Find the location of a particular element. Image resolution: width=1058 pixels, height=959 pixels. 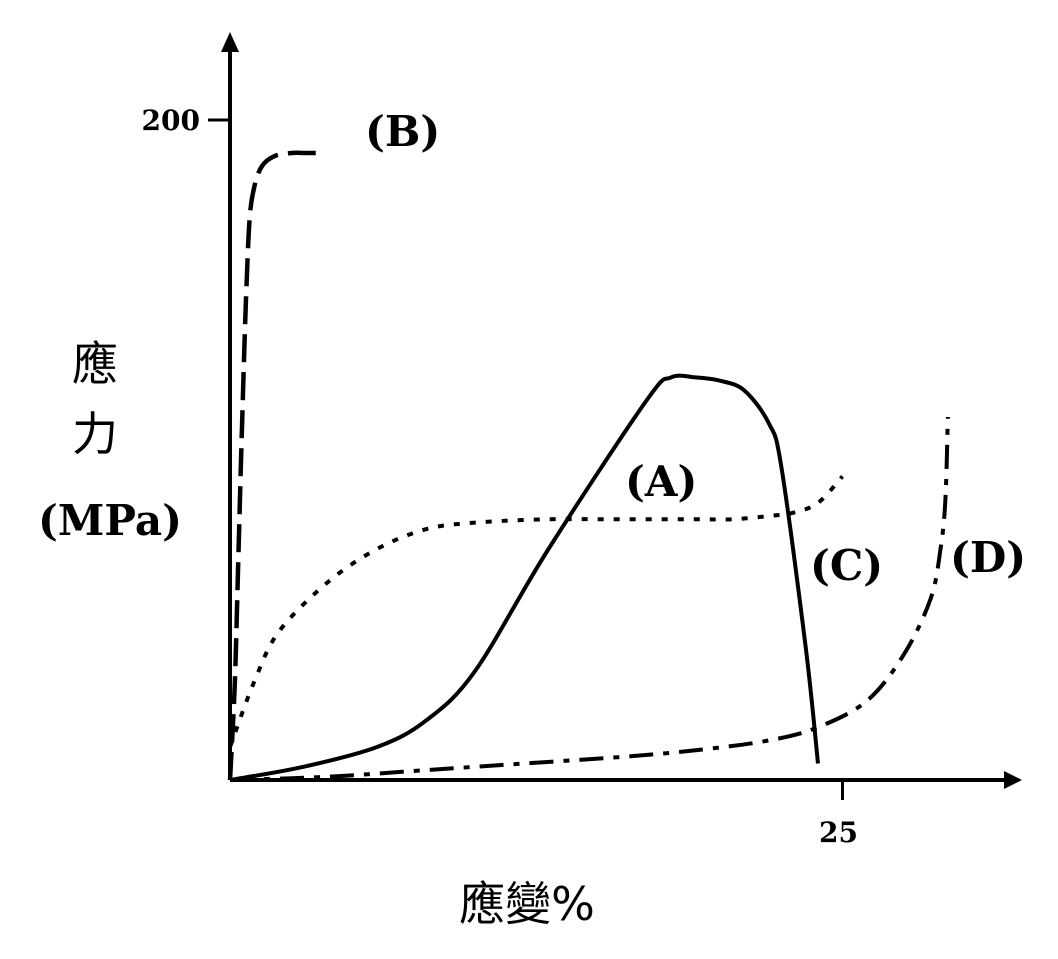

y-tick-label: 200 is located at coordinates (171, 120).